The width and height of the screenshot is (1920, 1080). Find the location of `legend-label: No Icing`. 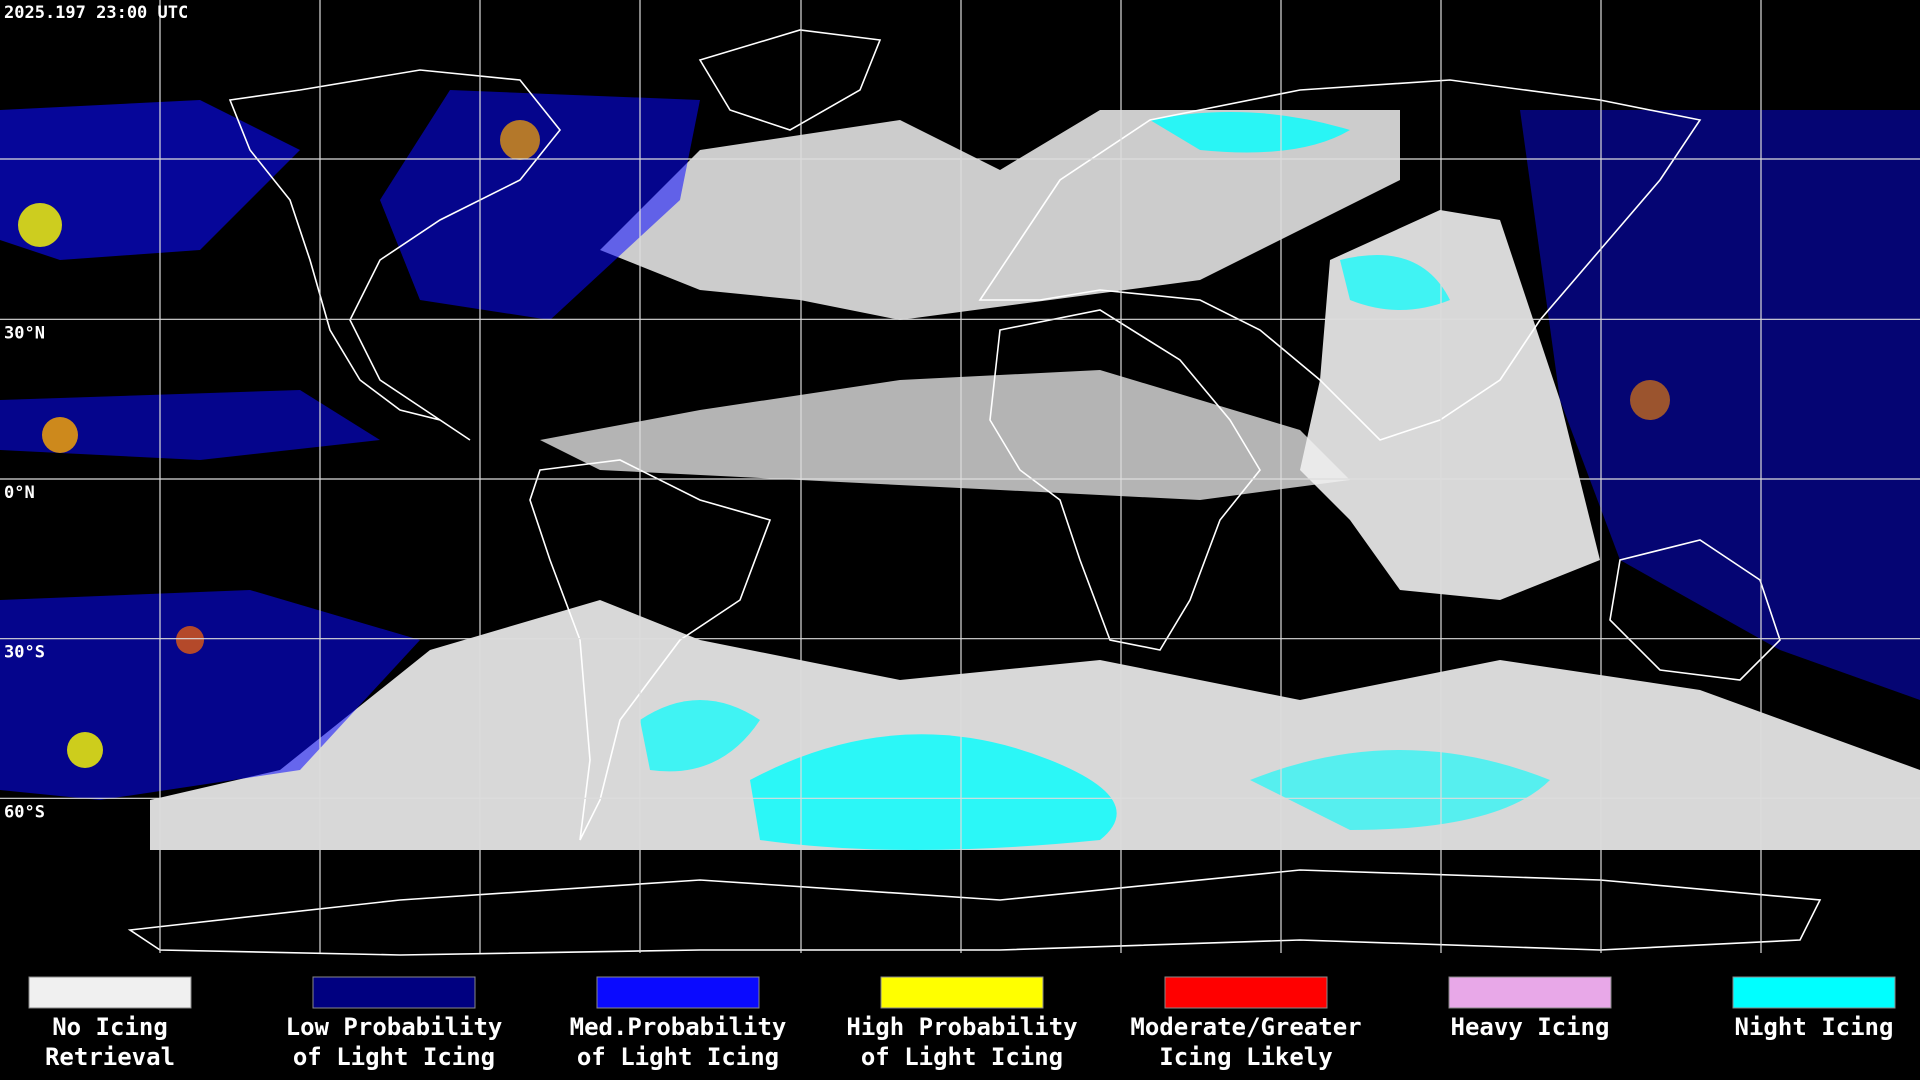

legend-label: No Icing is located at coordinates (110, 1027).